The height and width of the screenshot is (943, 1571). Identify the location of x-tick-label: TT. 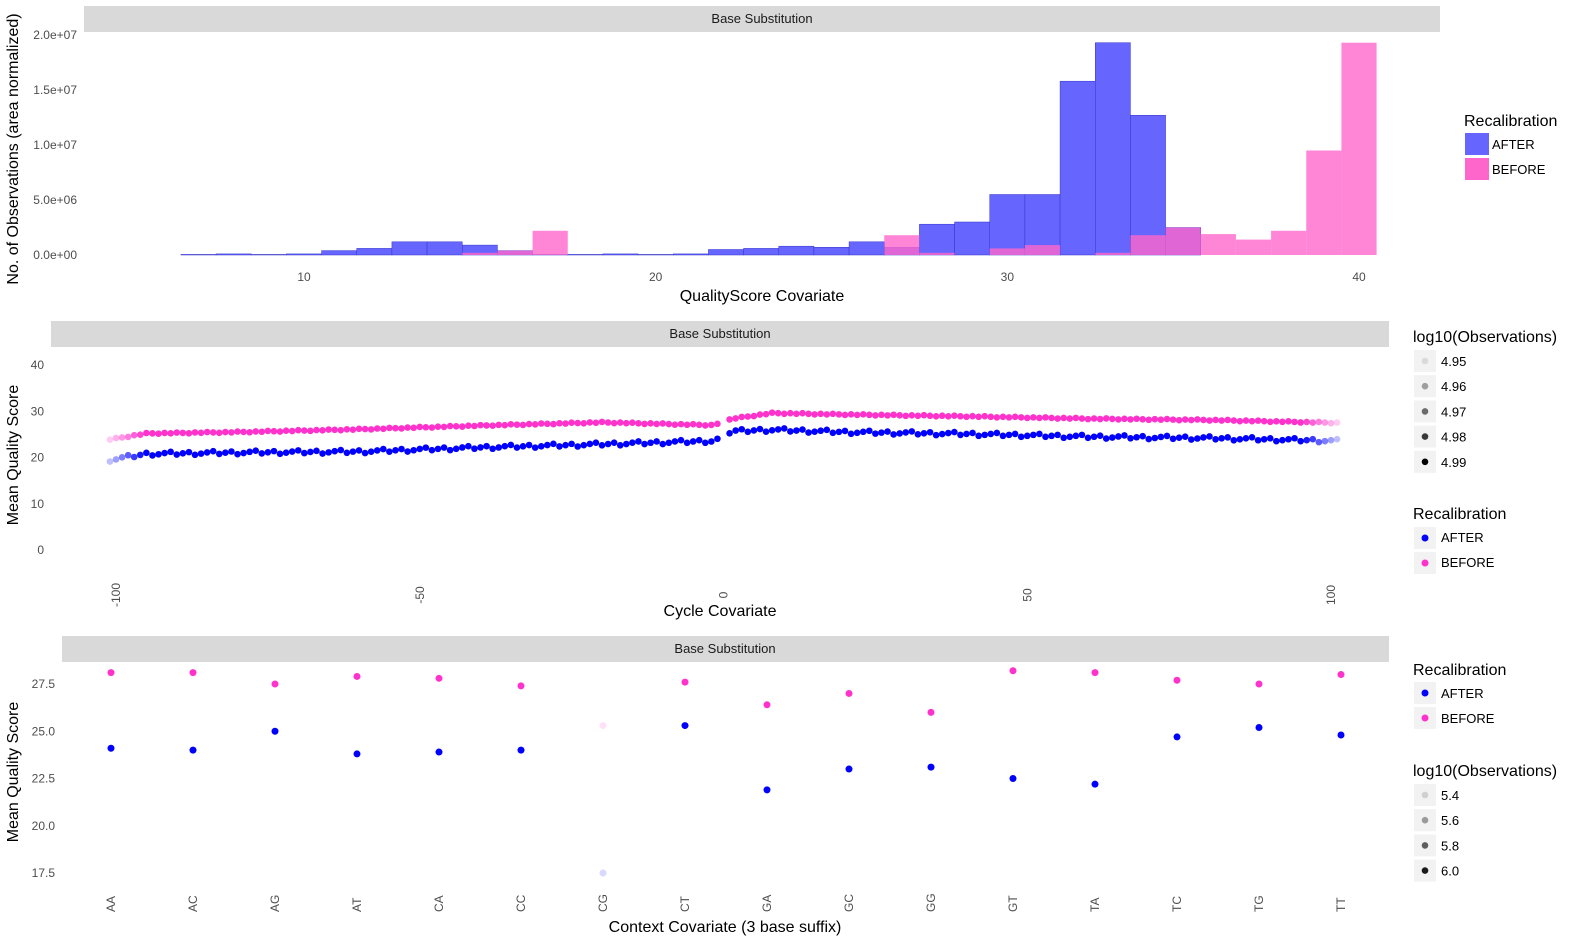
(1341, 904).